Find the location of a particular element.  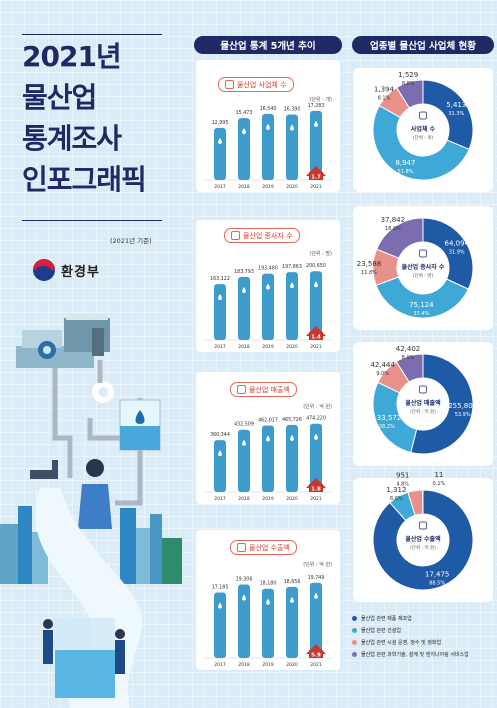

donut-center-unit: (단위 : 억 원) is located at coordinates (423, 547).